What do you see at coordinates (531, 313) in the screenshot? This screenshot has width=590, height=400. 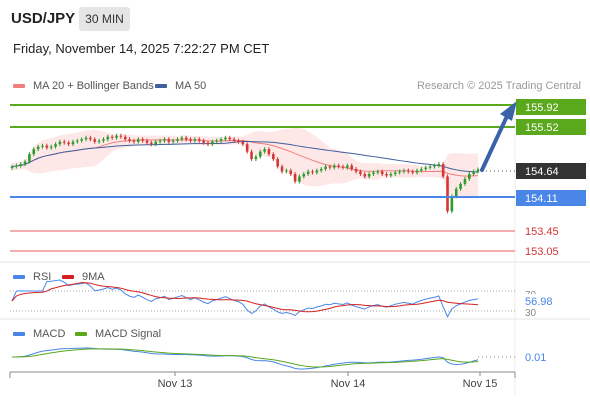 I see `rsi-tick-30: 30` at bounding box center [531, 313].